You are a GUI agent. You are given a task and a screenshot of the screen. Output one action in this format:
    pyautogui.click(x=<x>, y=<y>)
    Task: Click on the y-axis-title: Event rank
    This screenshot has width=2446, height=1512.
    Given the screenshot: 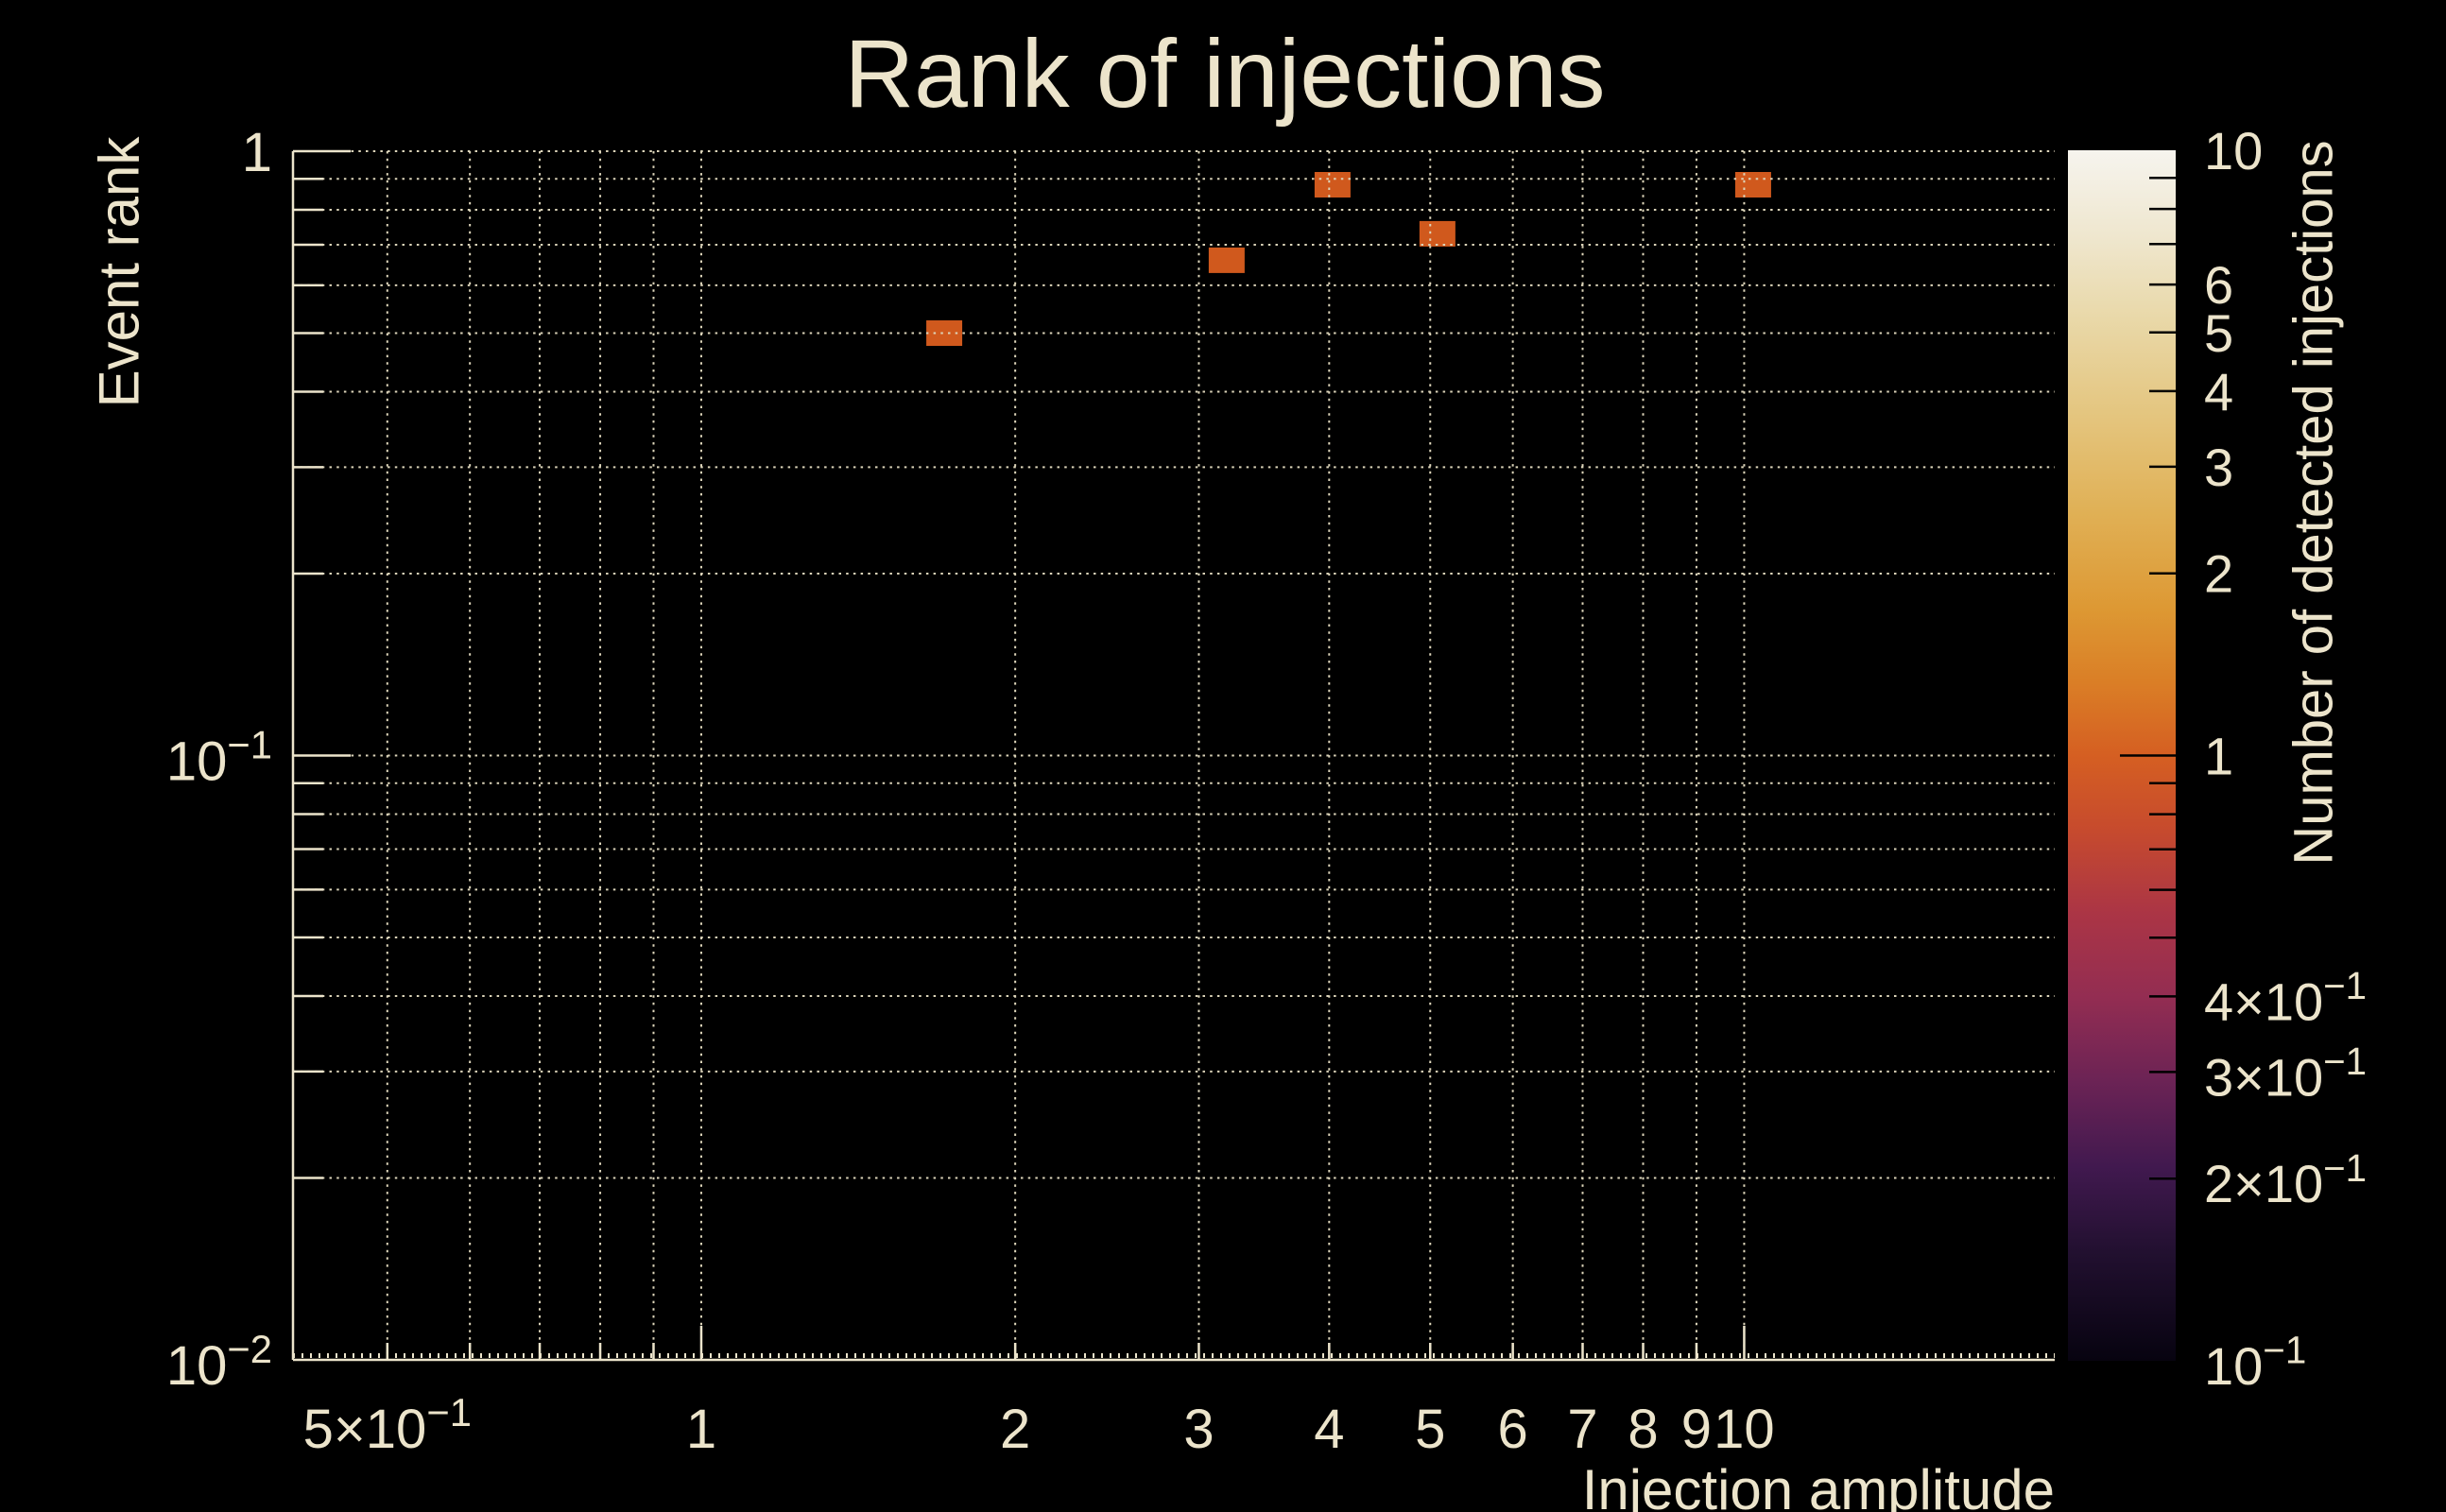 What is the action you would take?
    pyautogui.click(x=119, y=272)
    